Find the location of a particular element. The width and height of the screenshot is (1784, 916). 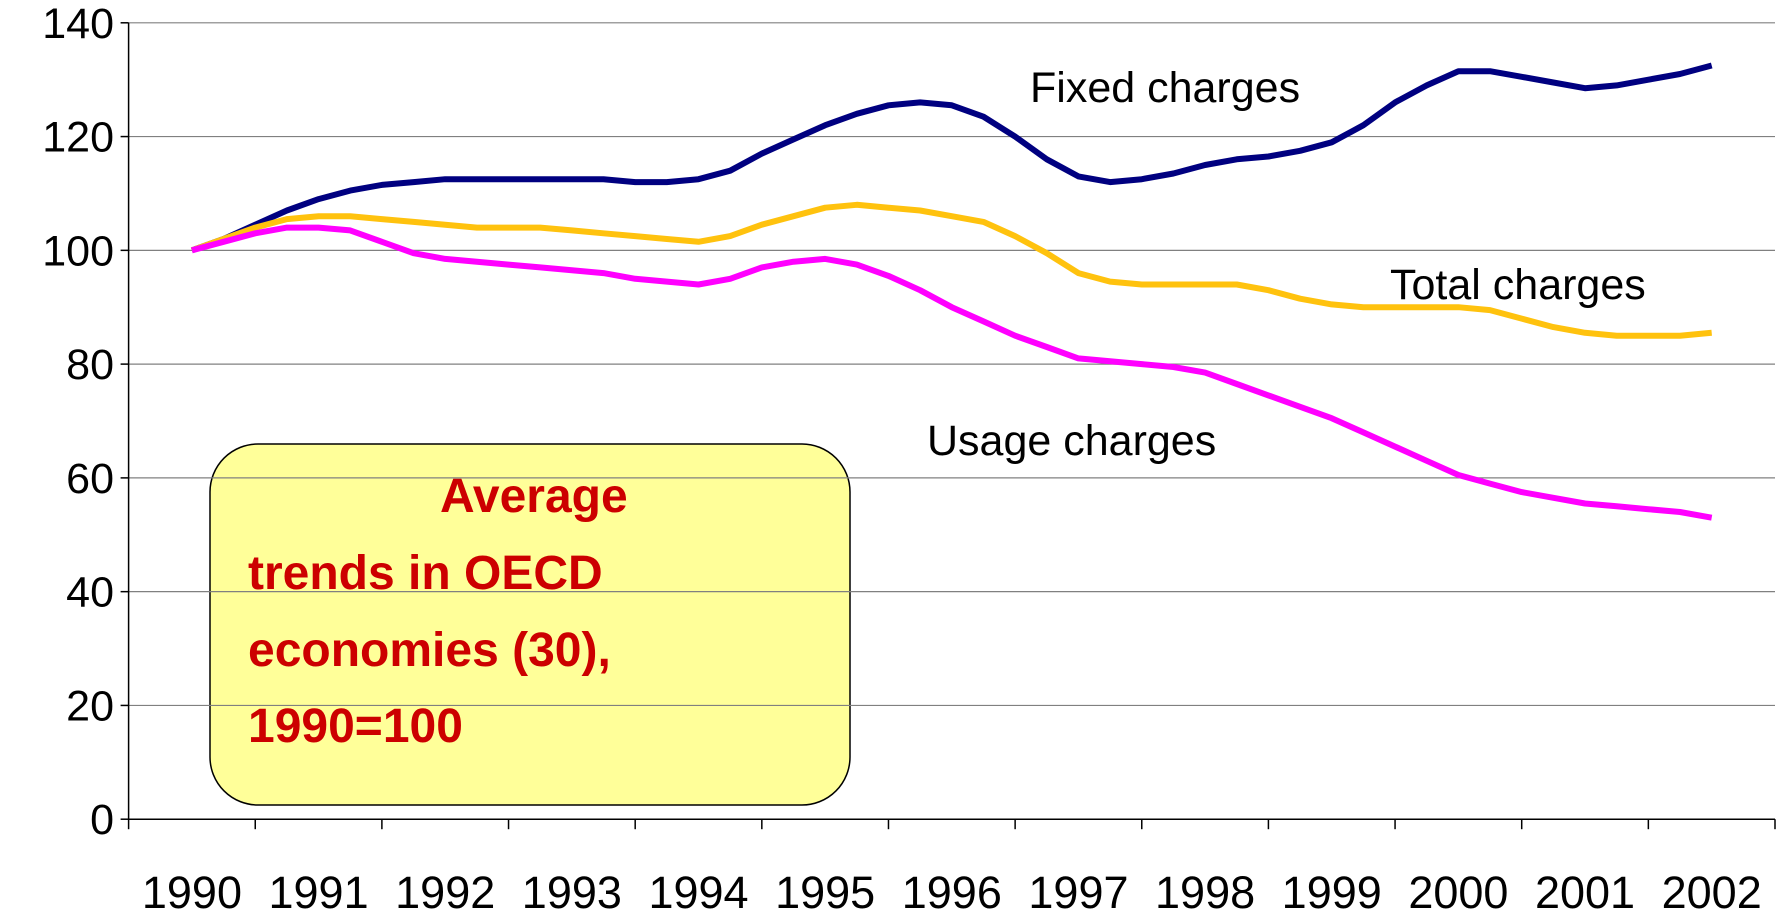

y-tick-label: 0 is located at coordinates (102, 820).